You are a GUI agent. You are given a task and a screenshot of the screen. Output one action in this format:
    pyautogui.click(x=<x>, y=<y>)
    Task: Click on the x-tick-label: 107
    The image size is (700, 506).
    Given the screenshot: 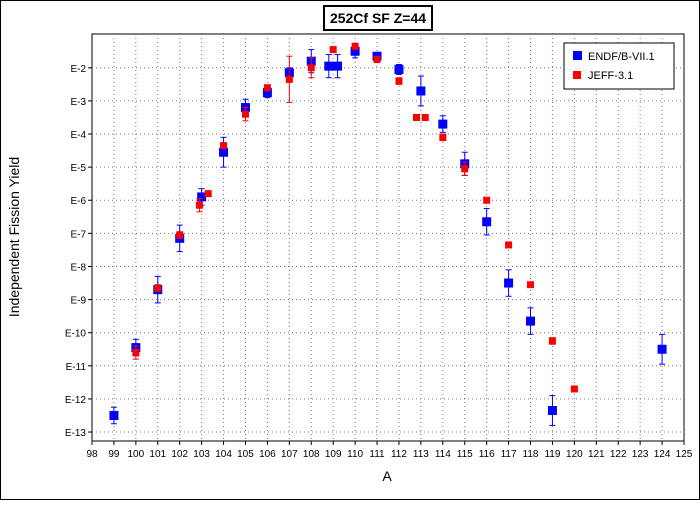 What is the action you would take?
    pyautogui.click(x=289, y=454)
    